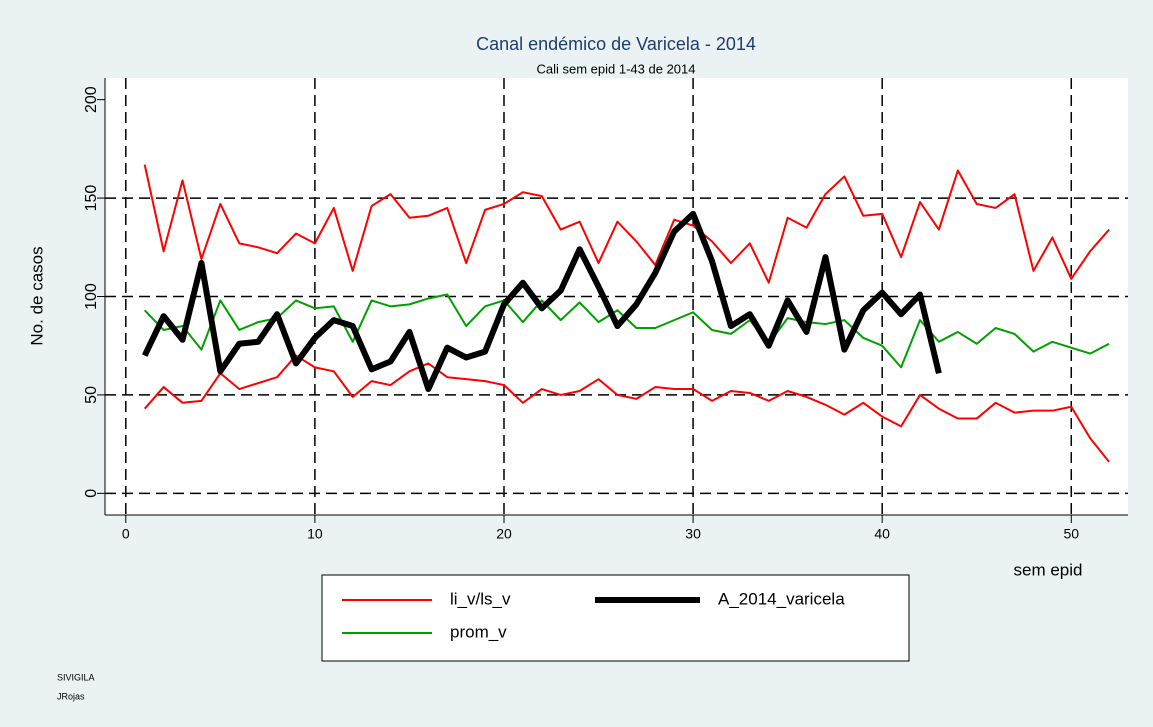 This screenshot has width=1153, height=727. I want to click on x-tick-label: 40, so click(882, 534).